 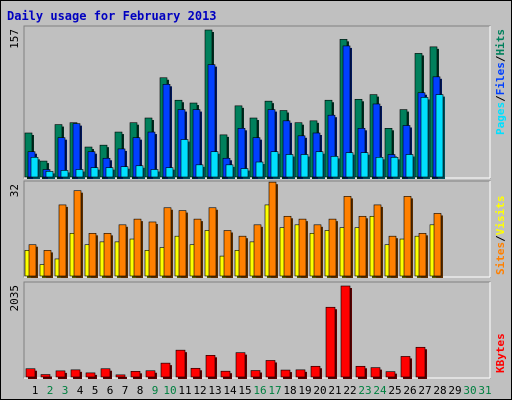 I want to click on day-label-27: 27, so click(x=424, y=390).